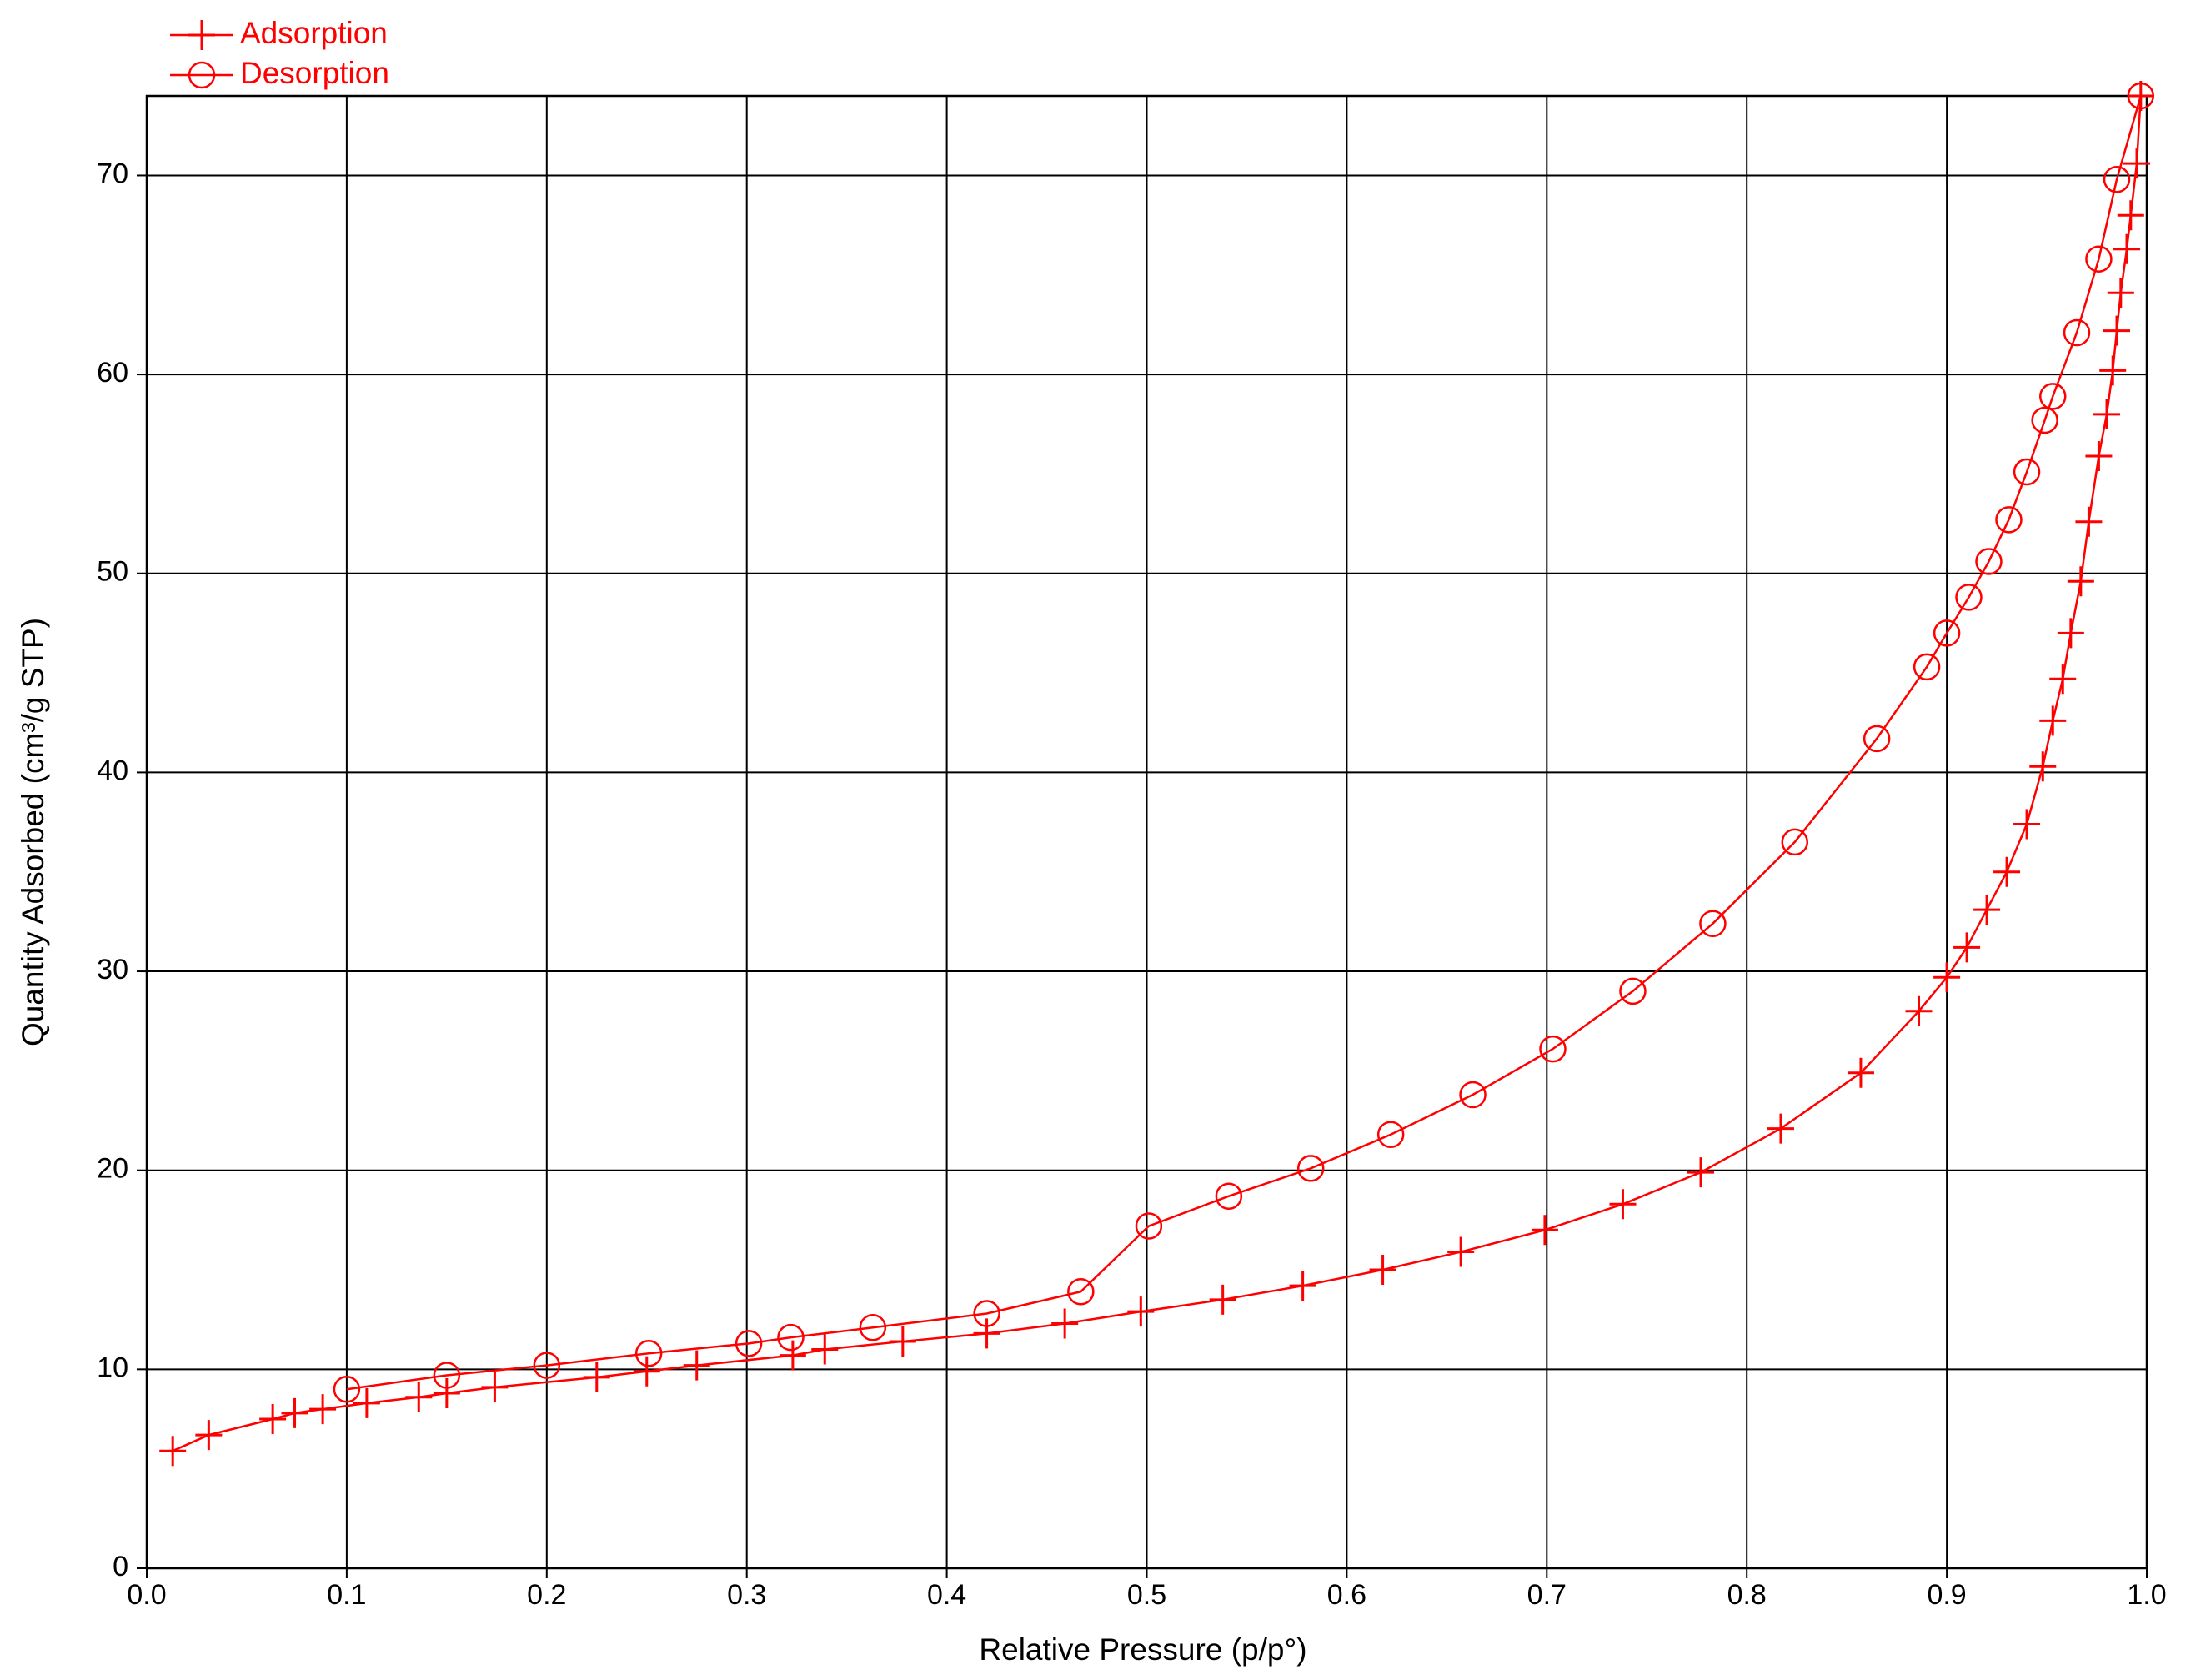 The width and height of the screenshot is (2186, 1680). Describe the element at coordinates (1946, 1595) in the screenshot. I see `x-tick-label: 0.9` at that location.